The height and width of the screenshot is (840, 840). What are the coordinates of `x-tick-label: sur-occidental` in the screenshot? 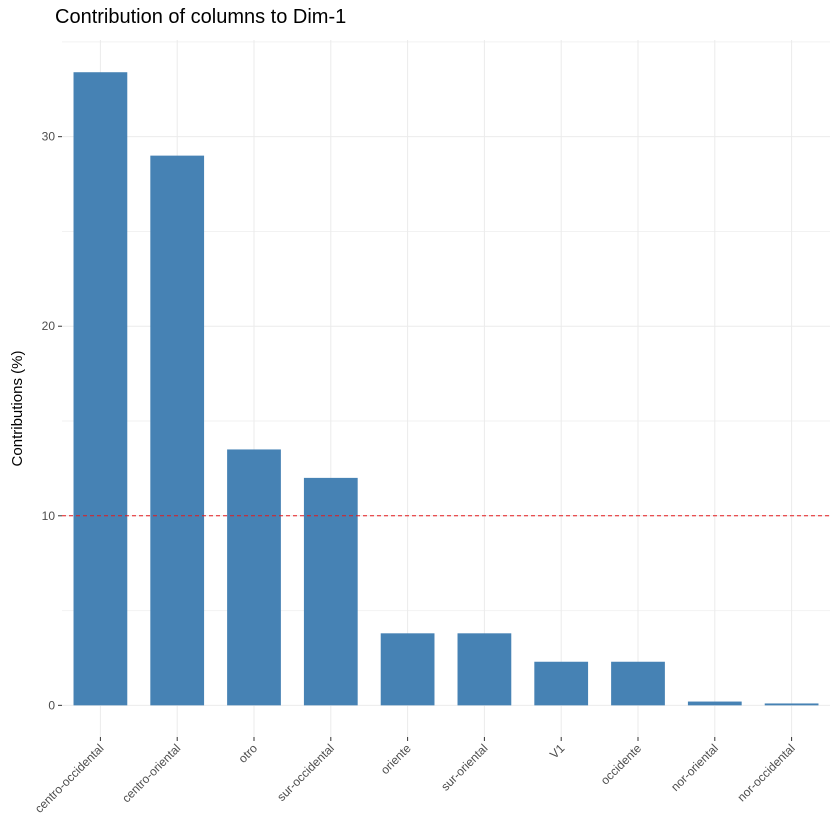 It's located at (305, 772).